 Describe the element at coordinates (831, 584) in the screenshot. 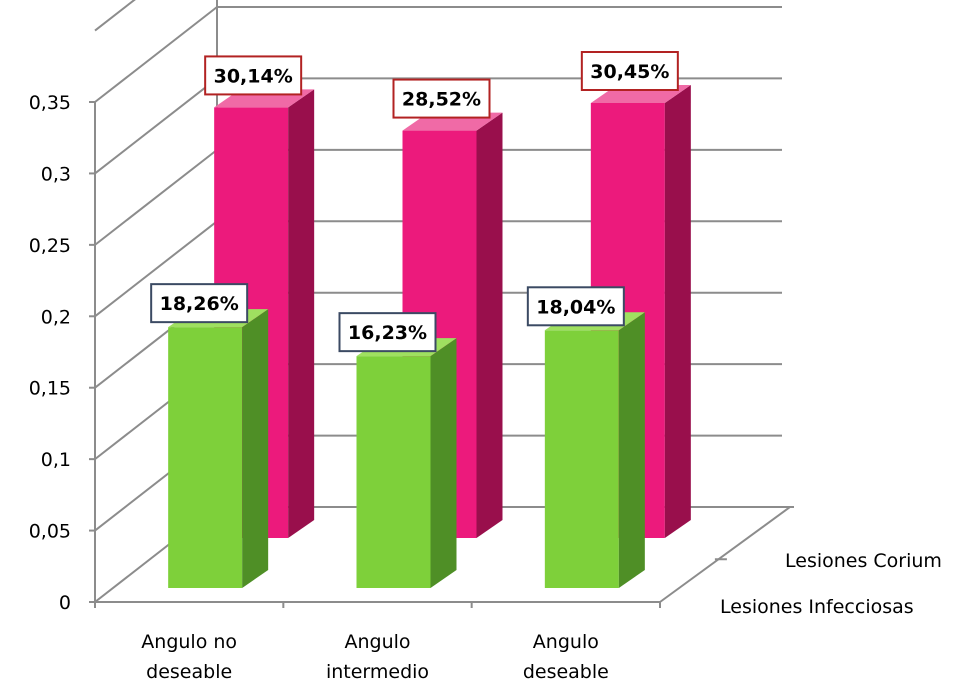

I see `depth-axis-series-labels: Lesiones Infecciosas Lesiones Corium` at that location.